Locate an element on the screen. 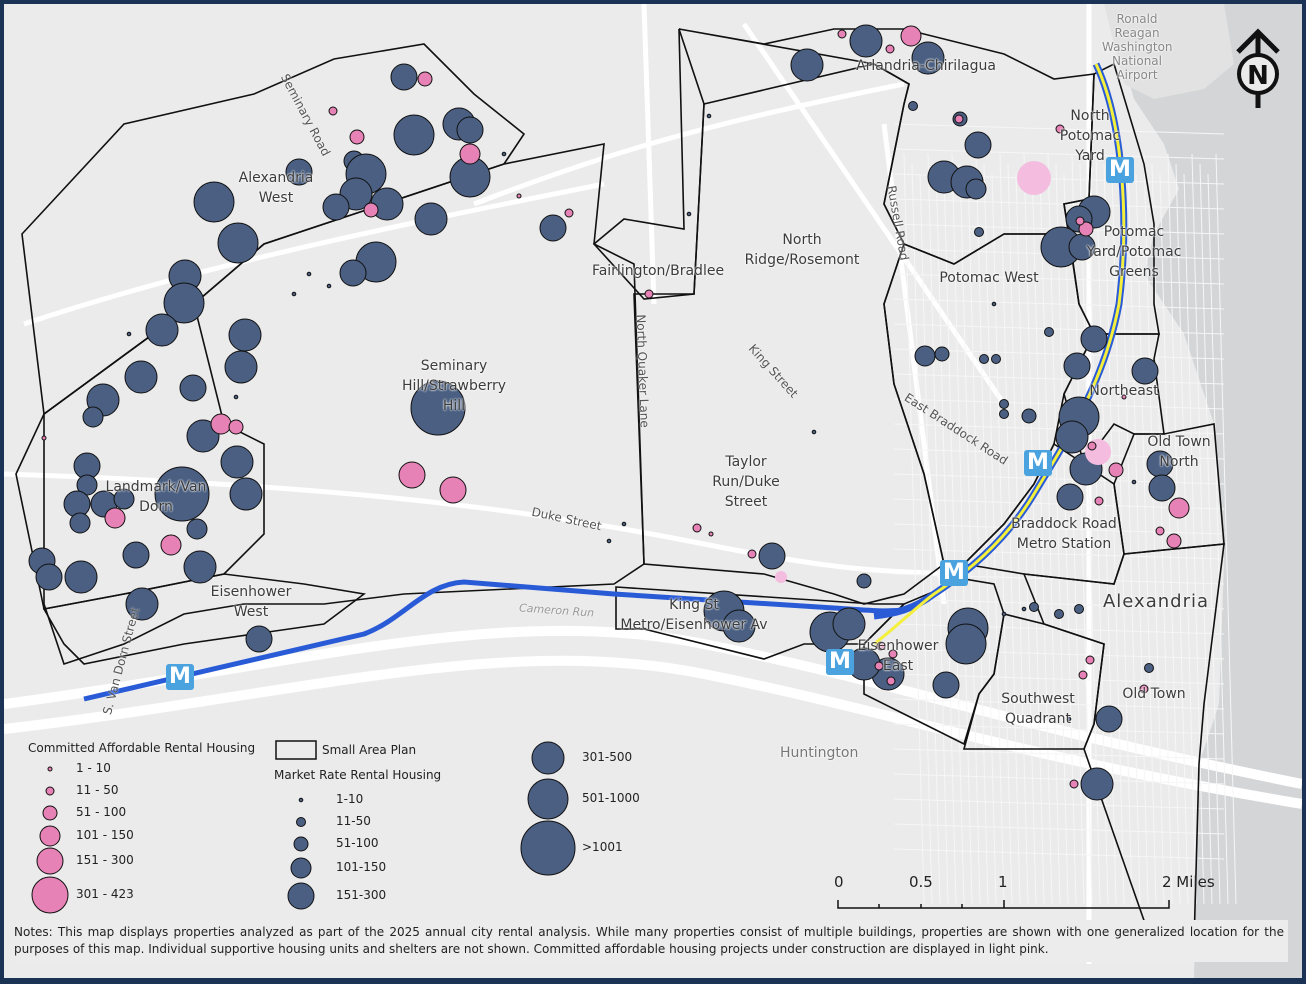 The image size is (1306, 984). scale-bar-label: 0 is located at coordinates (839, 882).